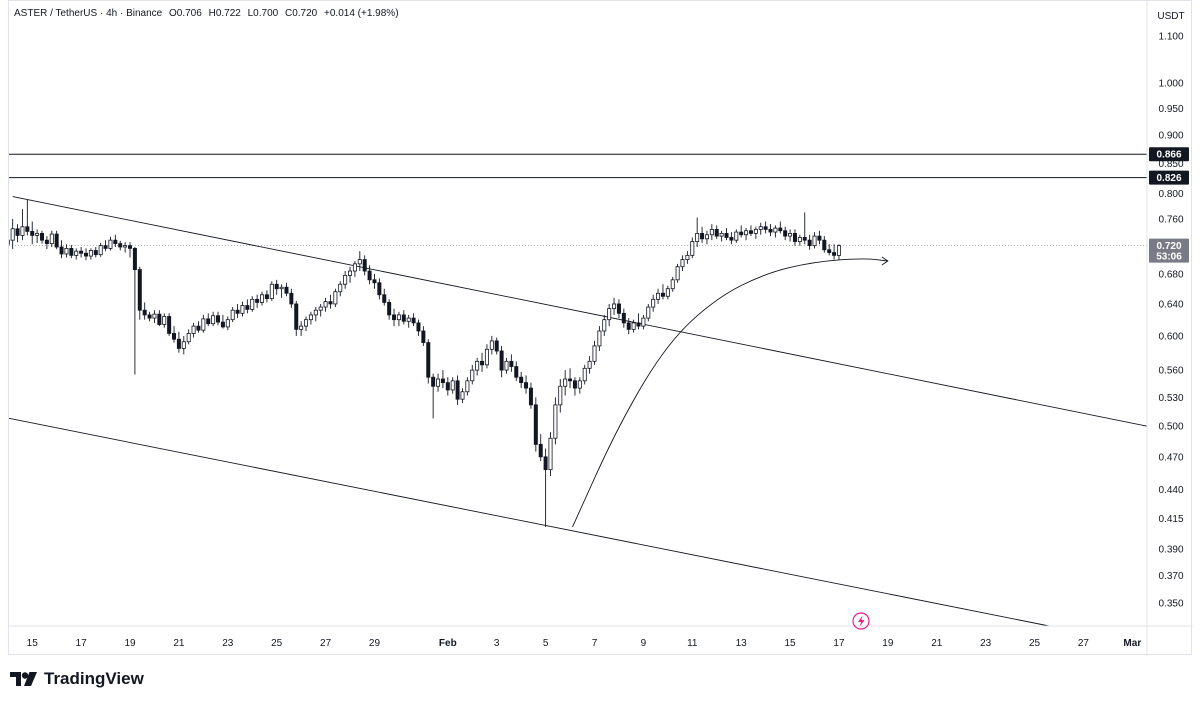 This screenshot has height=703, width=1200. What do you see at coordinates (130, 643) in the screenshot?
I see `time-tick-label: 19` at bounding box center [130, 643].